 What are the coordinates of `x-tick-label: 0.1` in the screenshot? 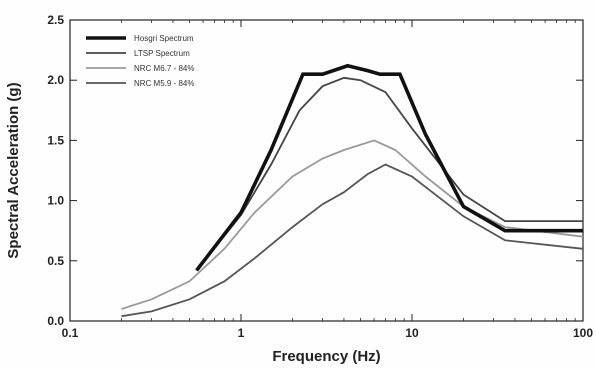 It's located at (70, 333).